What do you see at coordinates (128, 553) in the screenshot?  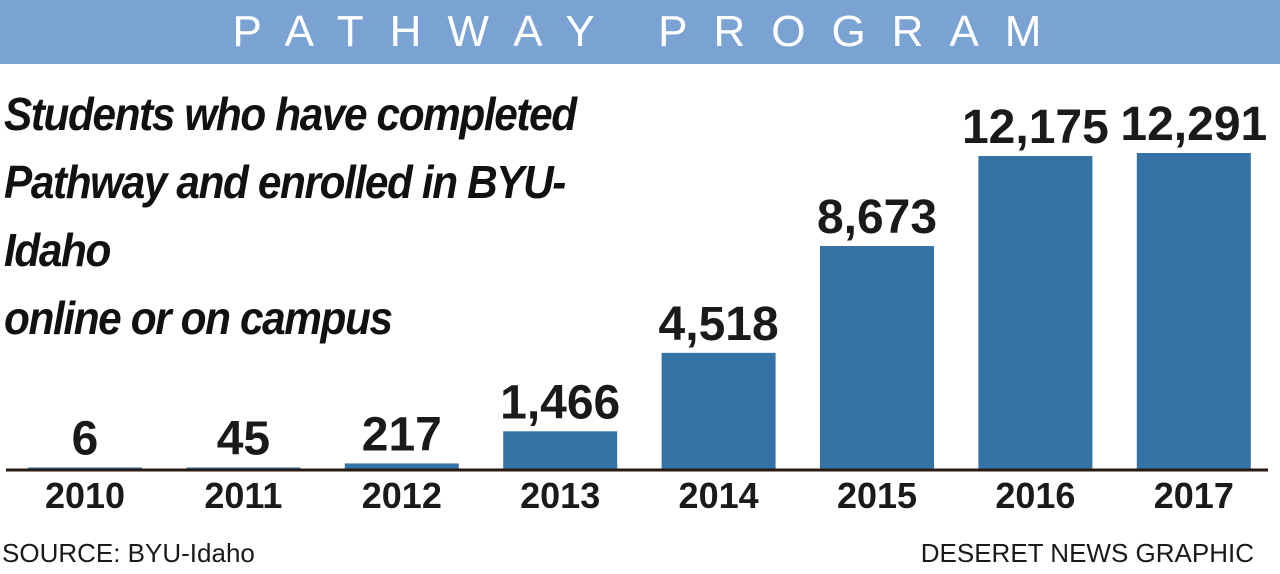 I see `source-note: SOURCE: BYU-Idaho` at bounding box center [128, 553].